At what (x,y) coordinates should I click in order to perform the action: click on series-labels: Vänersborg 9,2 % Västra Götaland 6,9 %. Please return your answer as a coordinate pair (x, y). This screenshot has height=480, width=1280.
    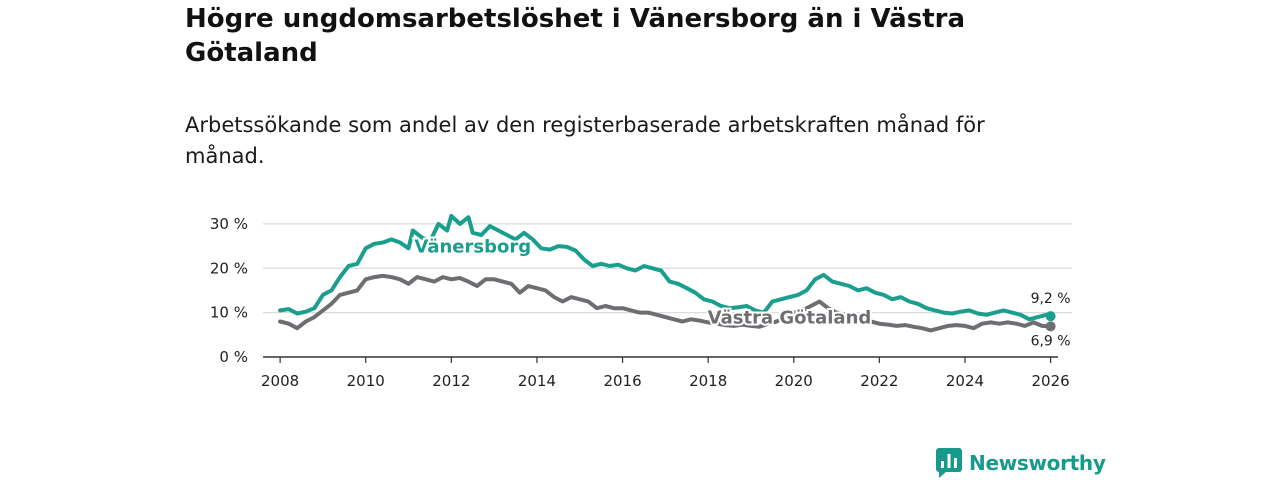
    Looking at the image, I should click on (742, 292).